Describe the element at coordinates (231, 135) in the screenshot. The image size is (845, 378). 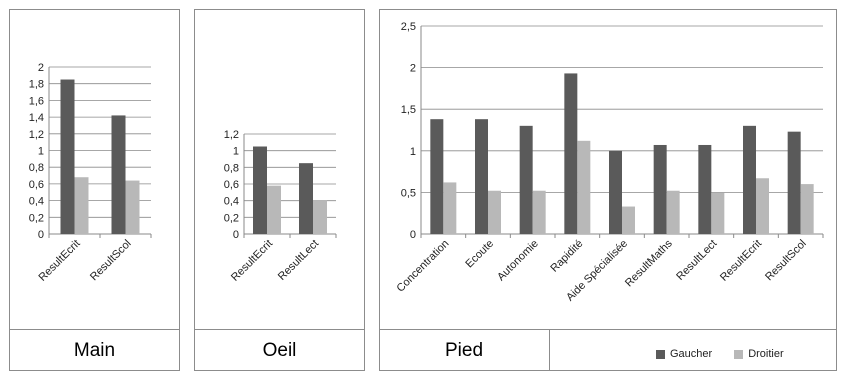
I see `oeil-ytick-label: 1,2` at that location.